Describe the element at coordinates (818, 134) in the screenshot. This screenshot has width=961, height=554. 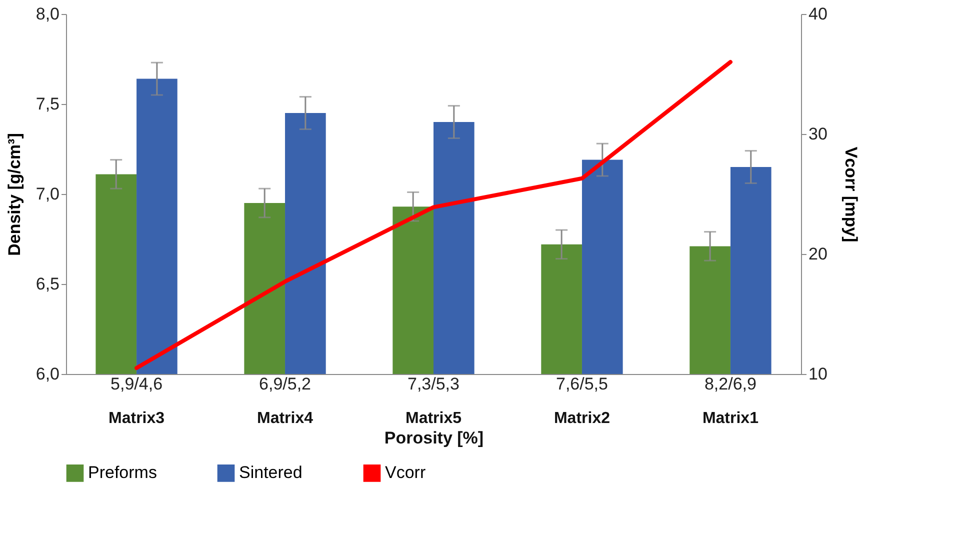
I see `y2-tick-label: 30` at that location.